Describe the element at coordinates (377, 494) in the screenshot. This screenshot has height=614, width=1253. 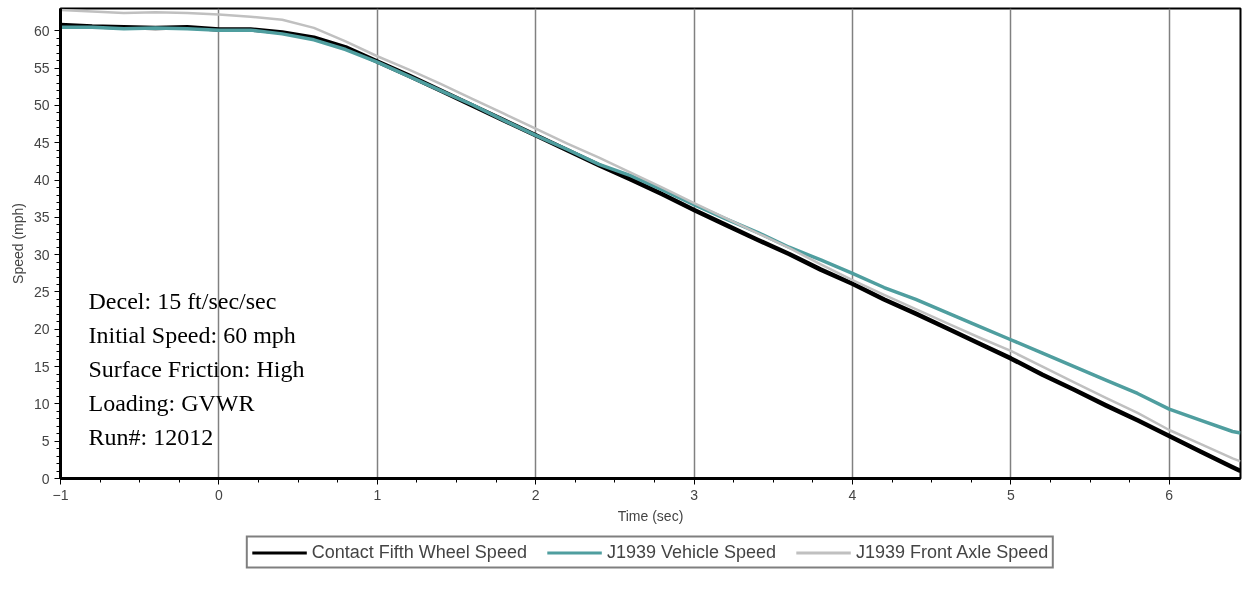
I see `x-tick-label: 1` at that location.